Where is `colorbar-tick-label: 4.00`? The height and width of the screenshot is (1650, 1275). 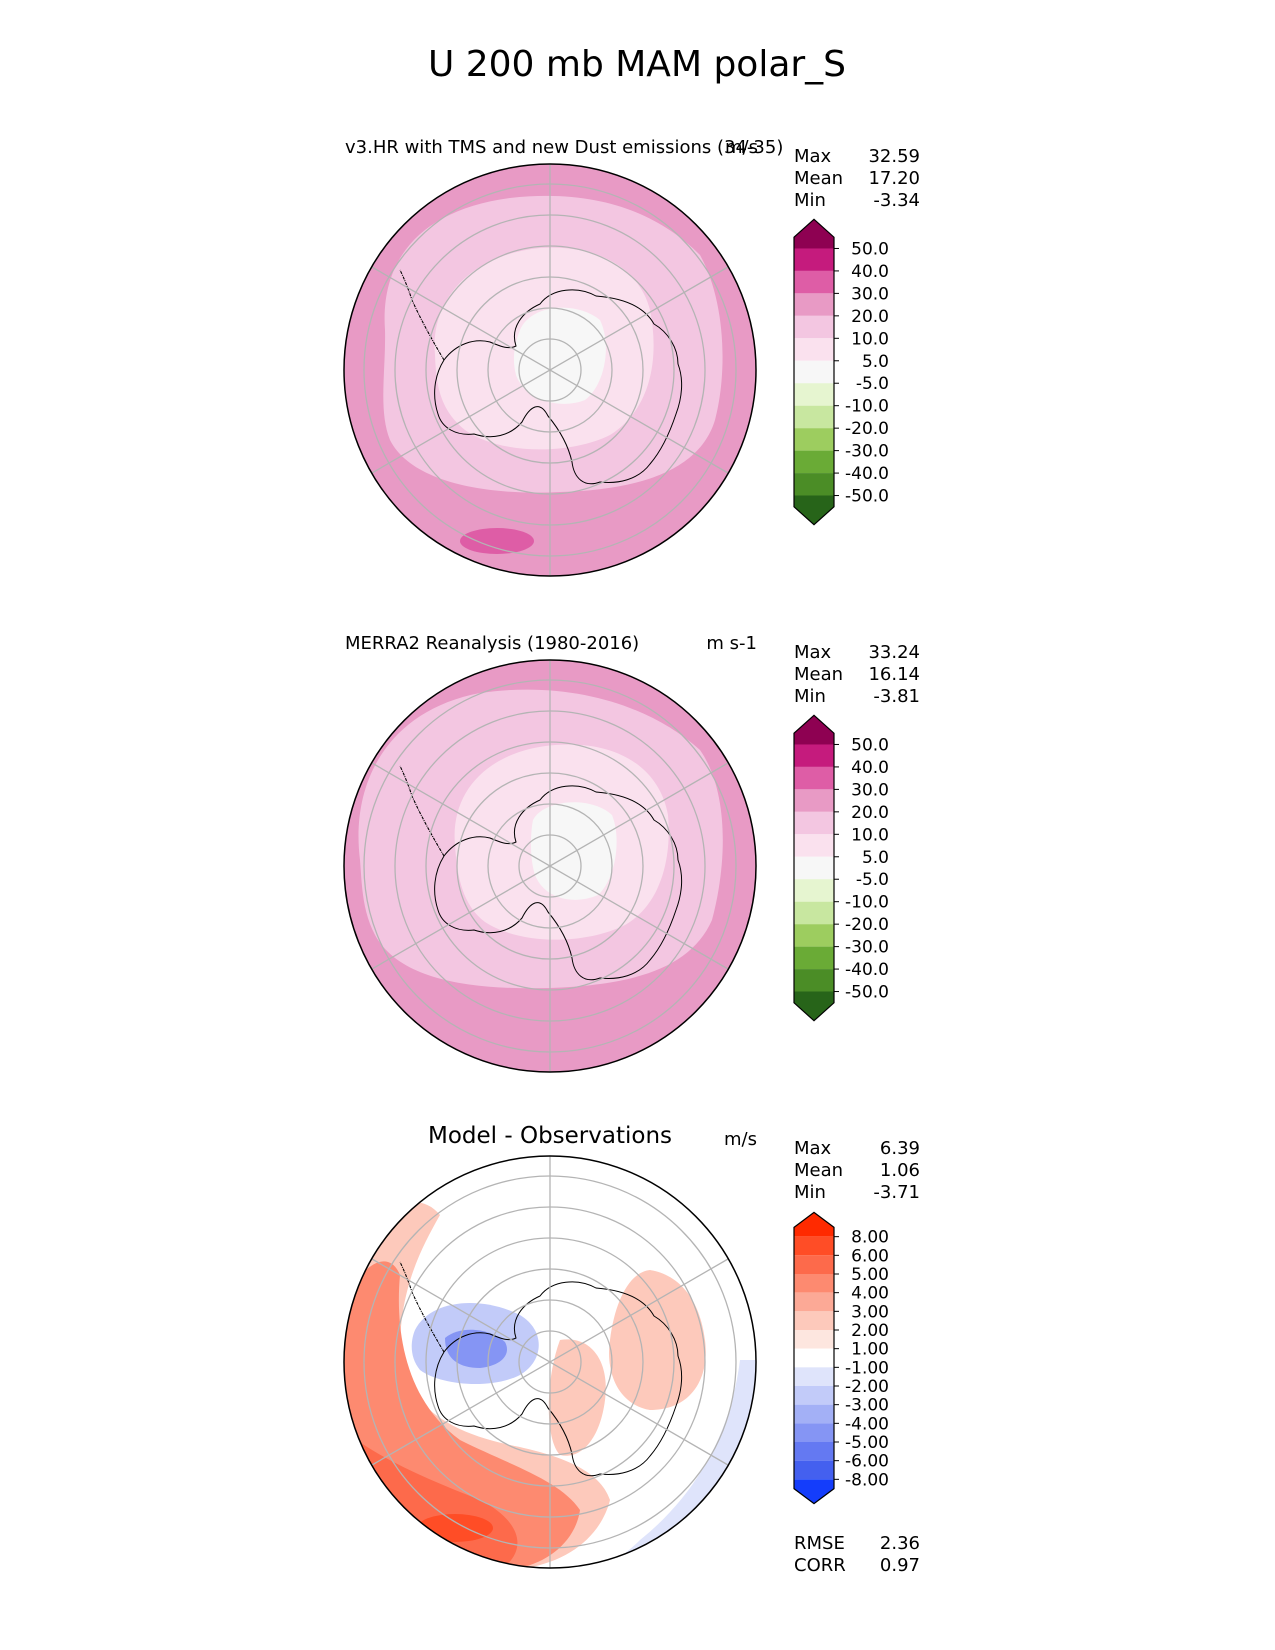 colorbar-tick-label: 4.00 is located at coordinates (870, 1294).